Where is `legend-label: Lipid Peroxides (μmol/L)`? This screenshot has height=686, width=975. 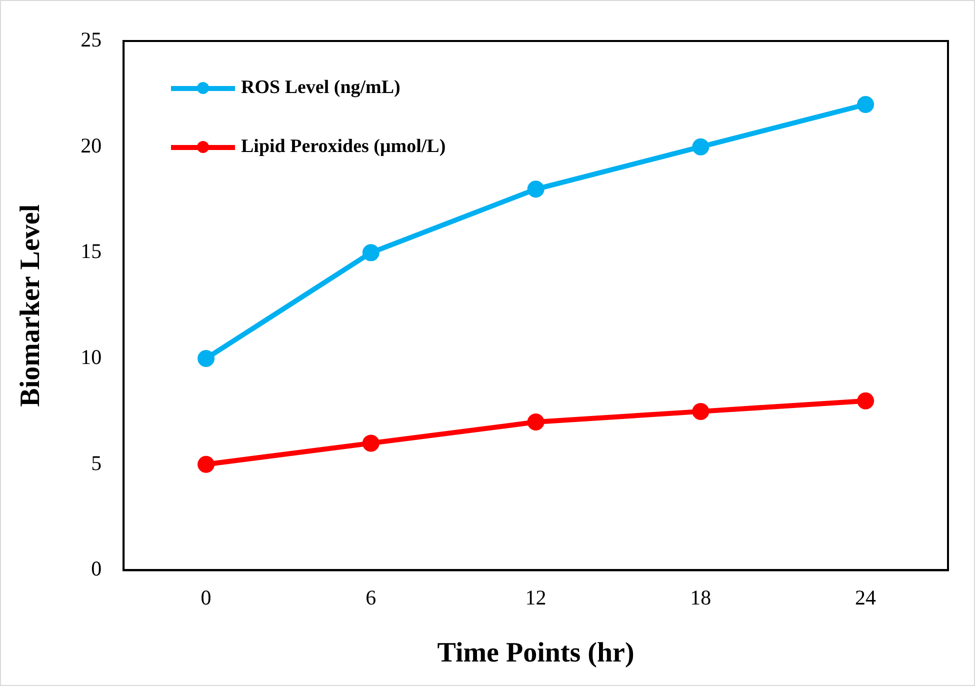 legend-label: Lipid Peroxides (μmol/L) is located at coordinates (343, 147).